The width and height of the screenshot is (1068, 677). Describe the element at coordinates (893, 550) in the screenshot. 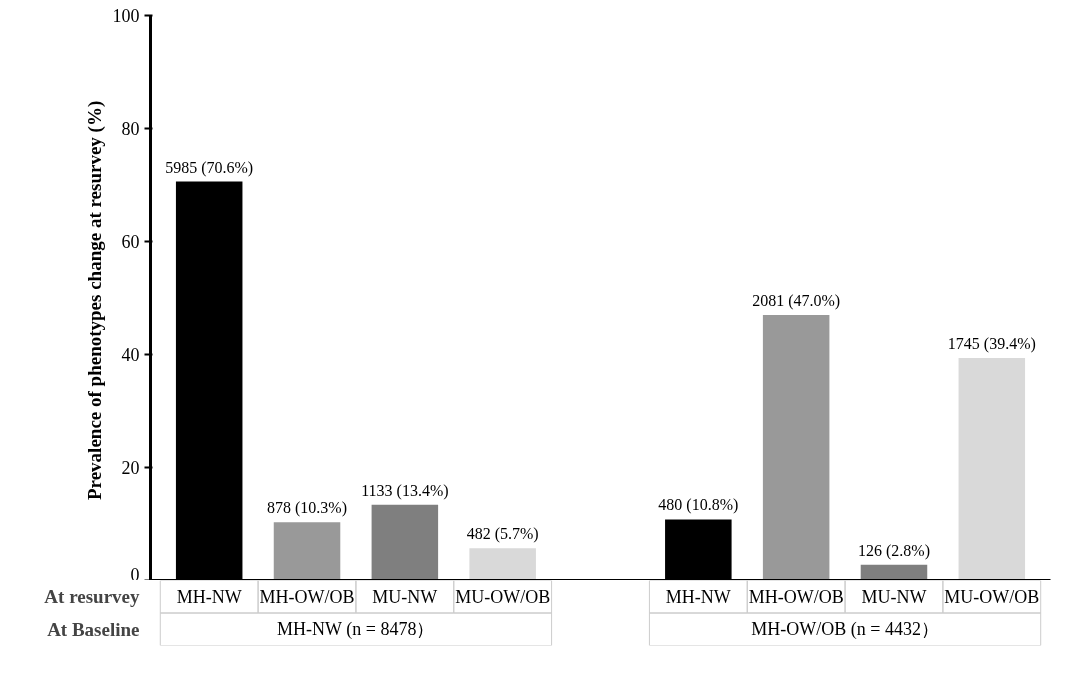

I see `data-label: 126 (2.8%)` at that location.